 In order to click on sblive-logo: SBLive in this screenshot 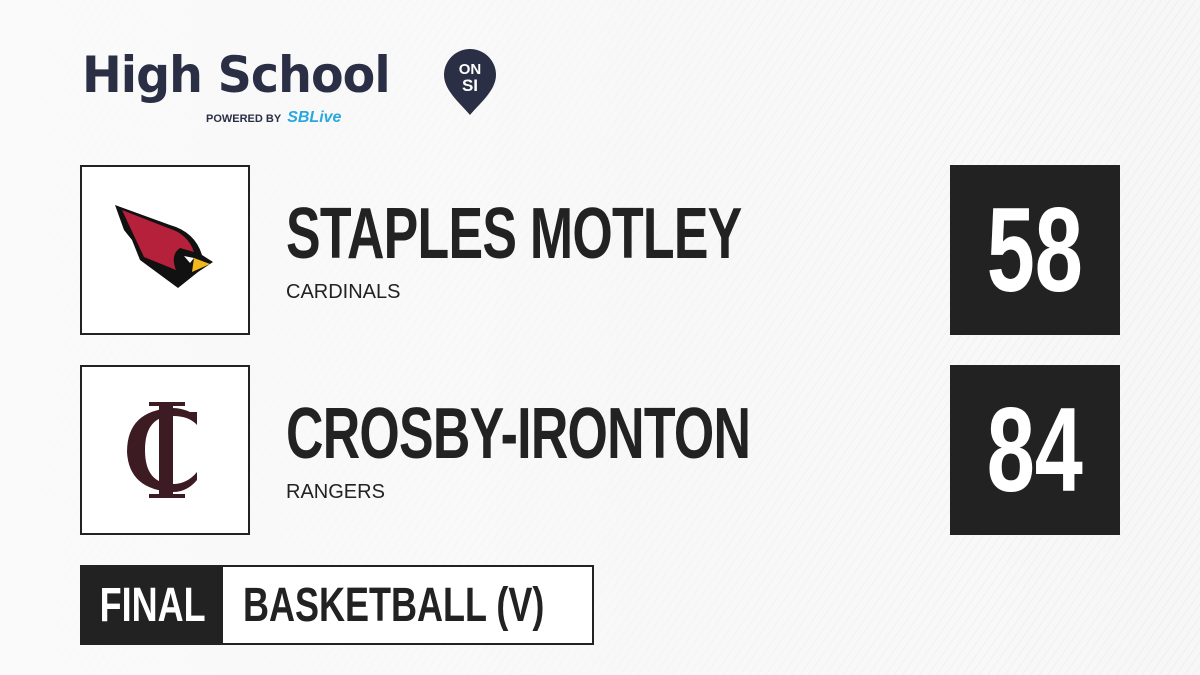, I will do `click(314, 117)`.